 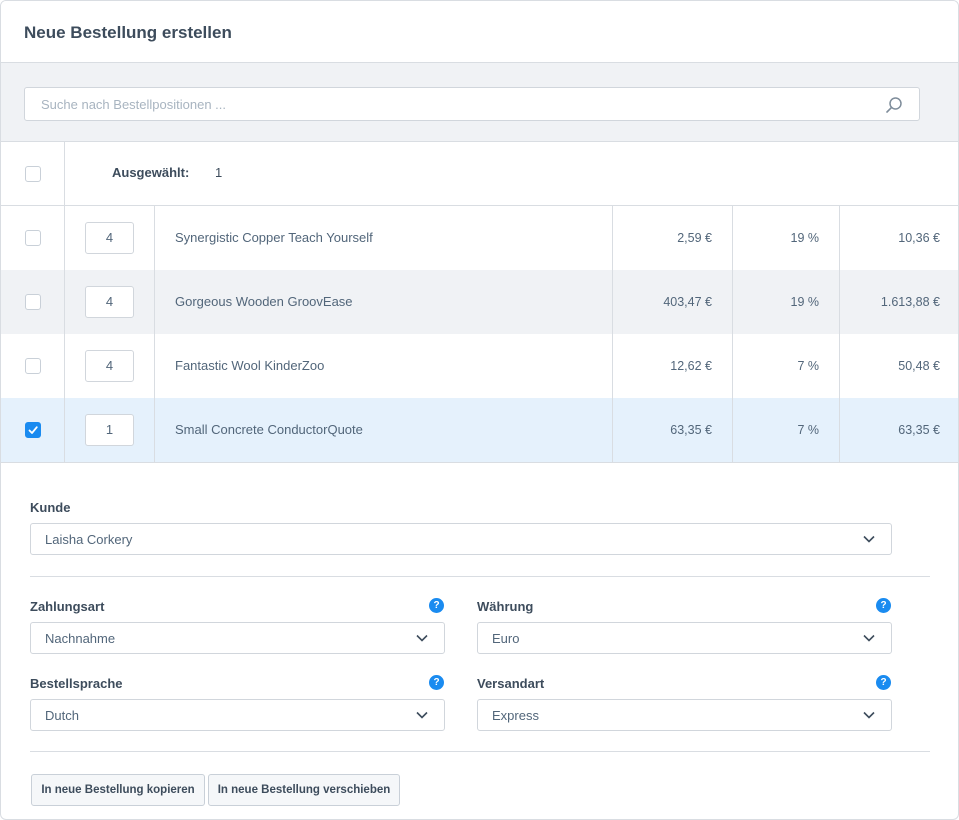 What do you see at coordinates (219, 172) in the screenshot?
I see `selected-count: 1` at bounding box center [219, 172].